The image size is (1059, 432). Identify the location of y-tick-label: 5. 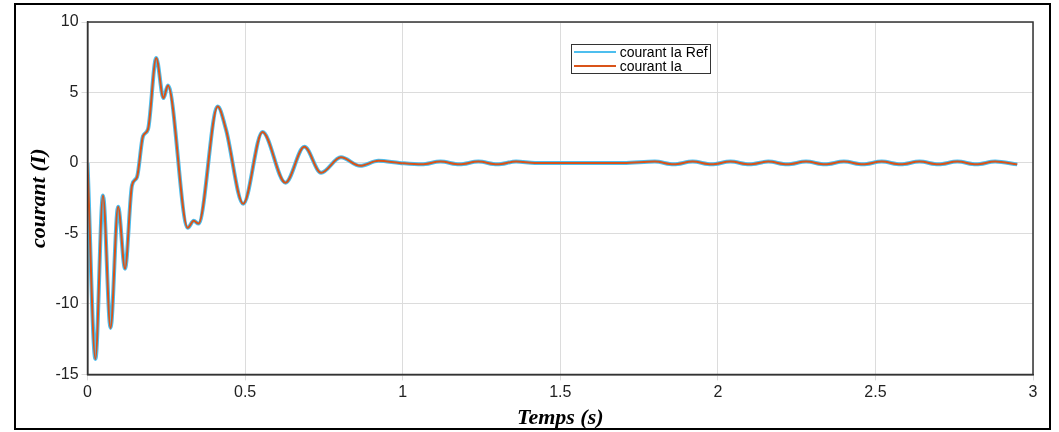
(74, 91).